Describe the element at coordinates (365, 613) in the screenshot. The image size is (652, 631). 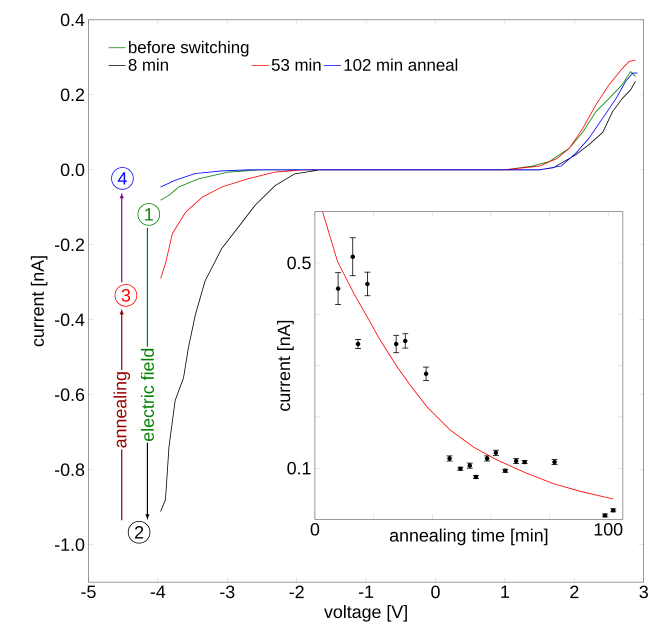
I see `x-axis-title: voltage [V]` at that location.